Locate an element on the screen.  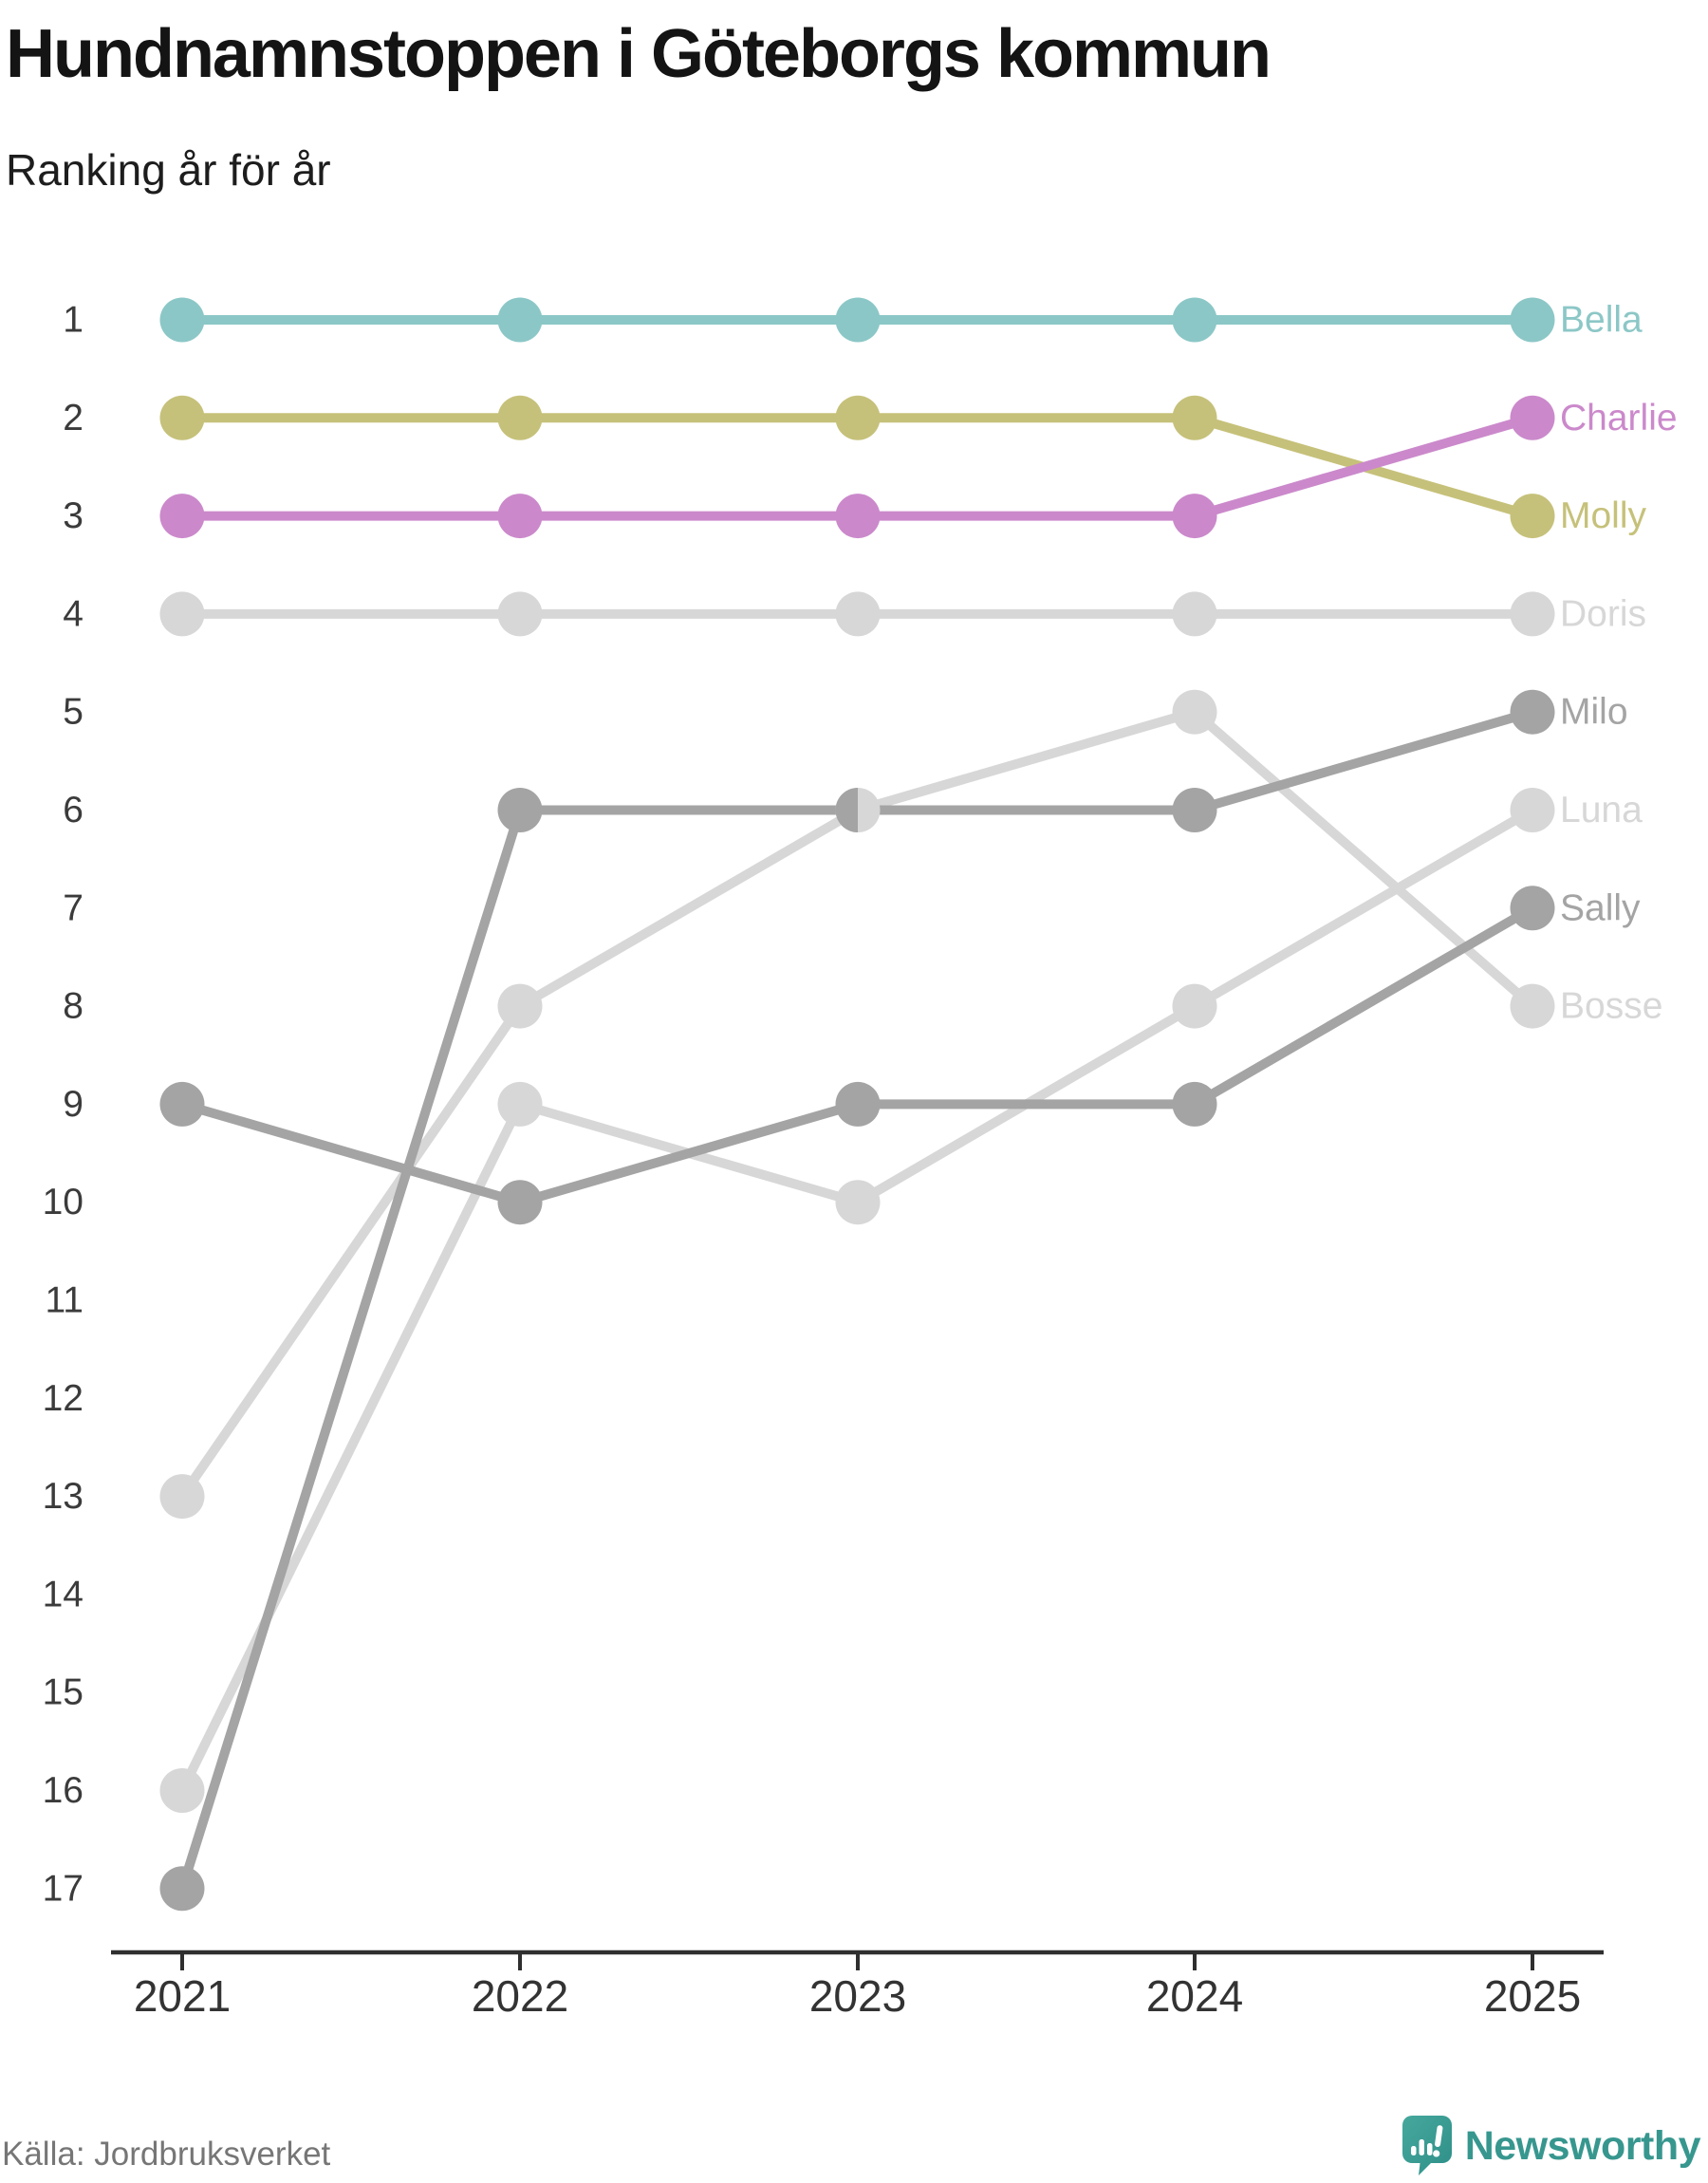
series-line-sally is located at coordinates (857, 1055).